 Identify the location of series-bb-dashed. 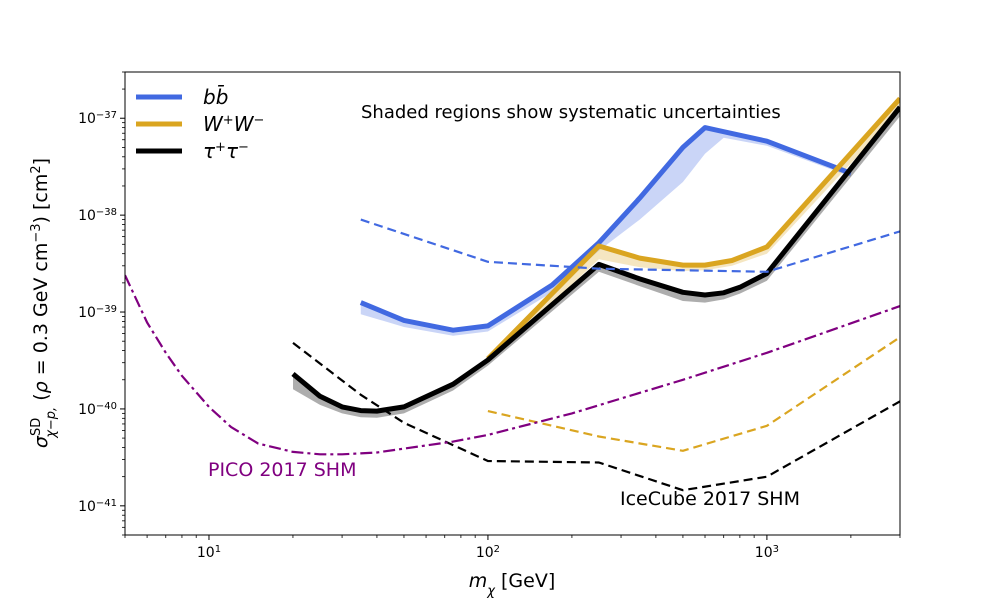
(630, 245).